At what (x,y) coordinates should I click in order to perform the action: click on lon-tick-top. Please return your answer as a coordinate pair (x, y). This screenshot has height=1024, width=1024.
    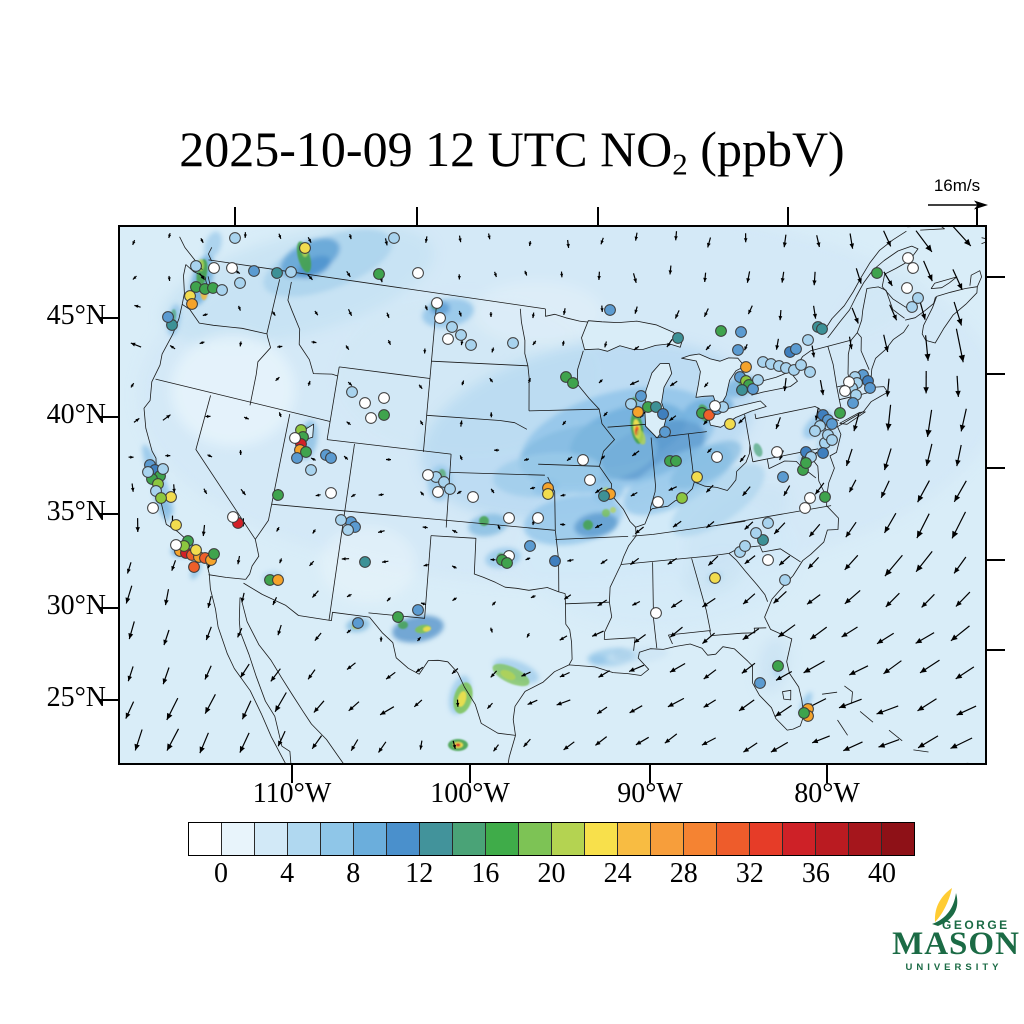
    Looking at the image, I should click on (235, 216).